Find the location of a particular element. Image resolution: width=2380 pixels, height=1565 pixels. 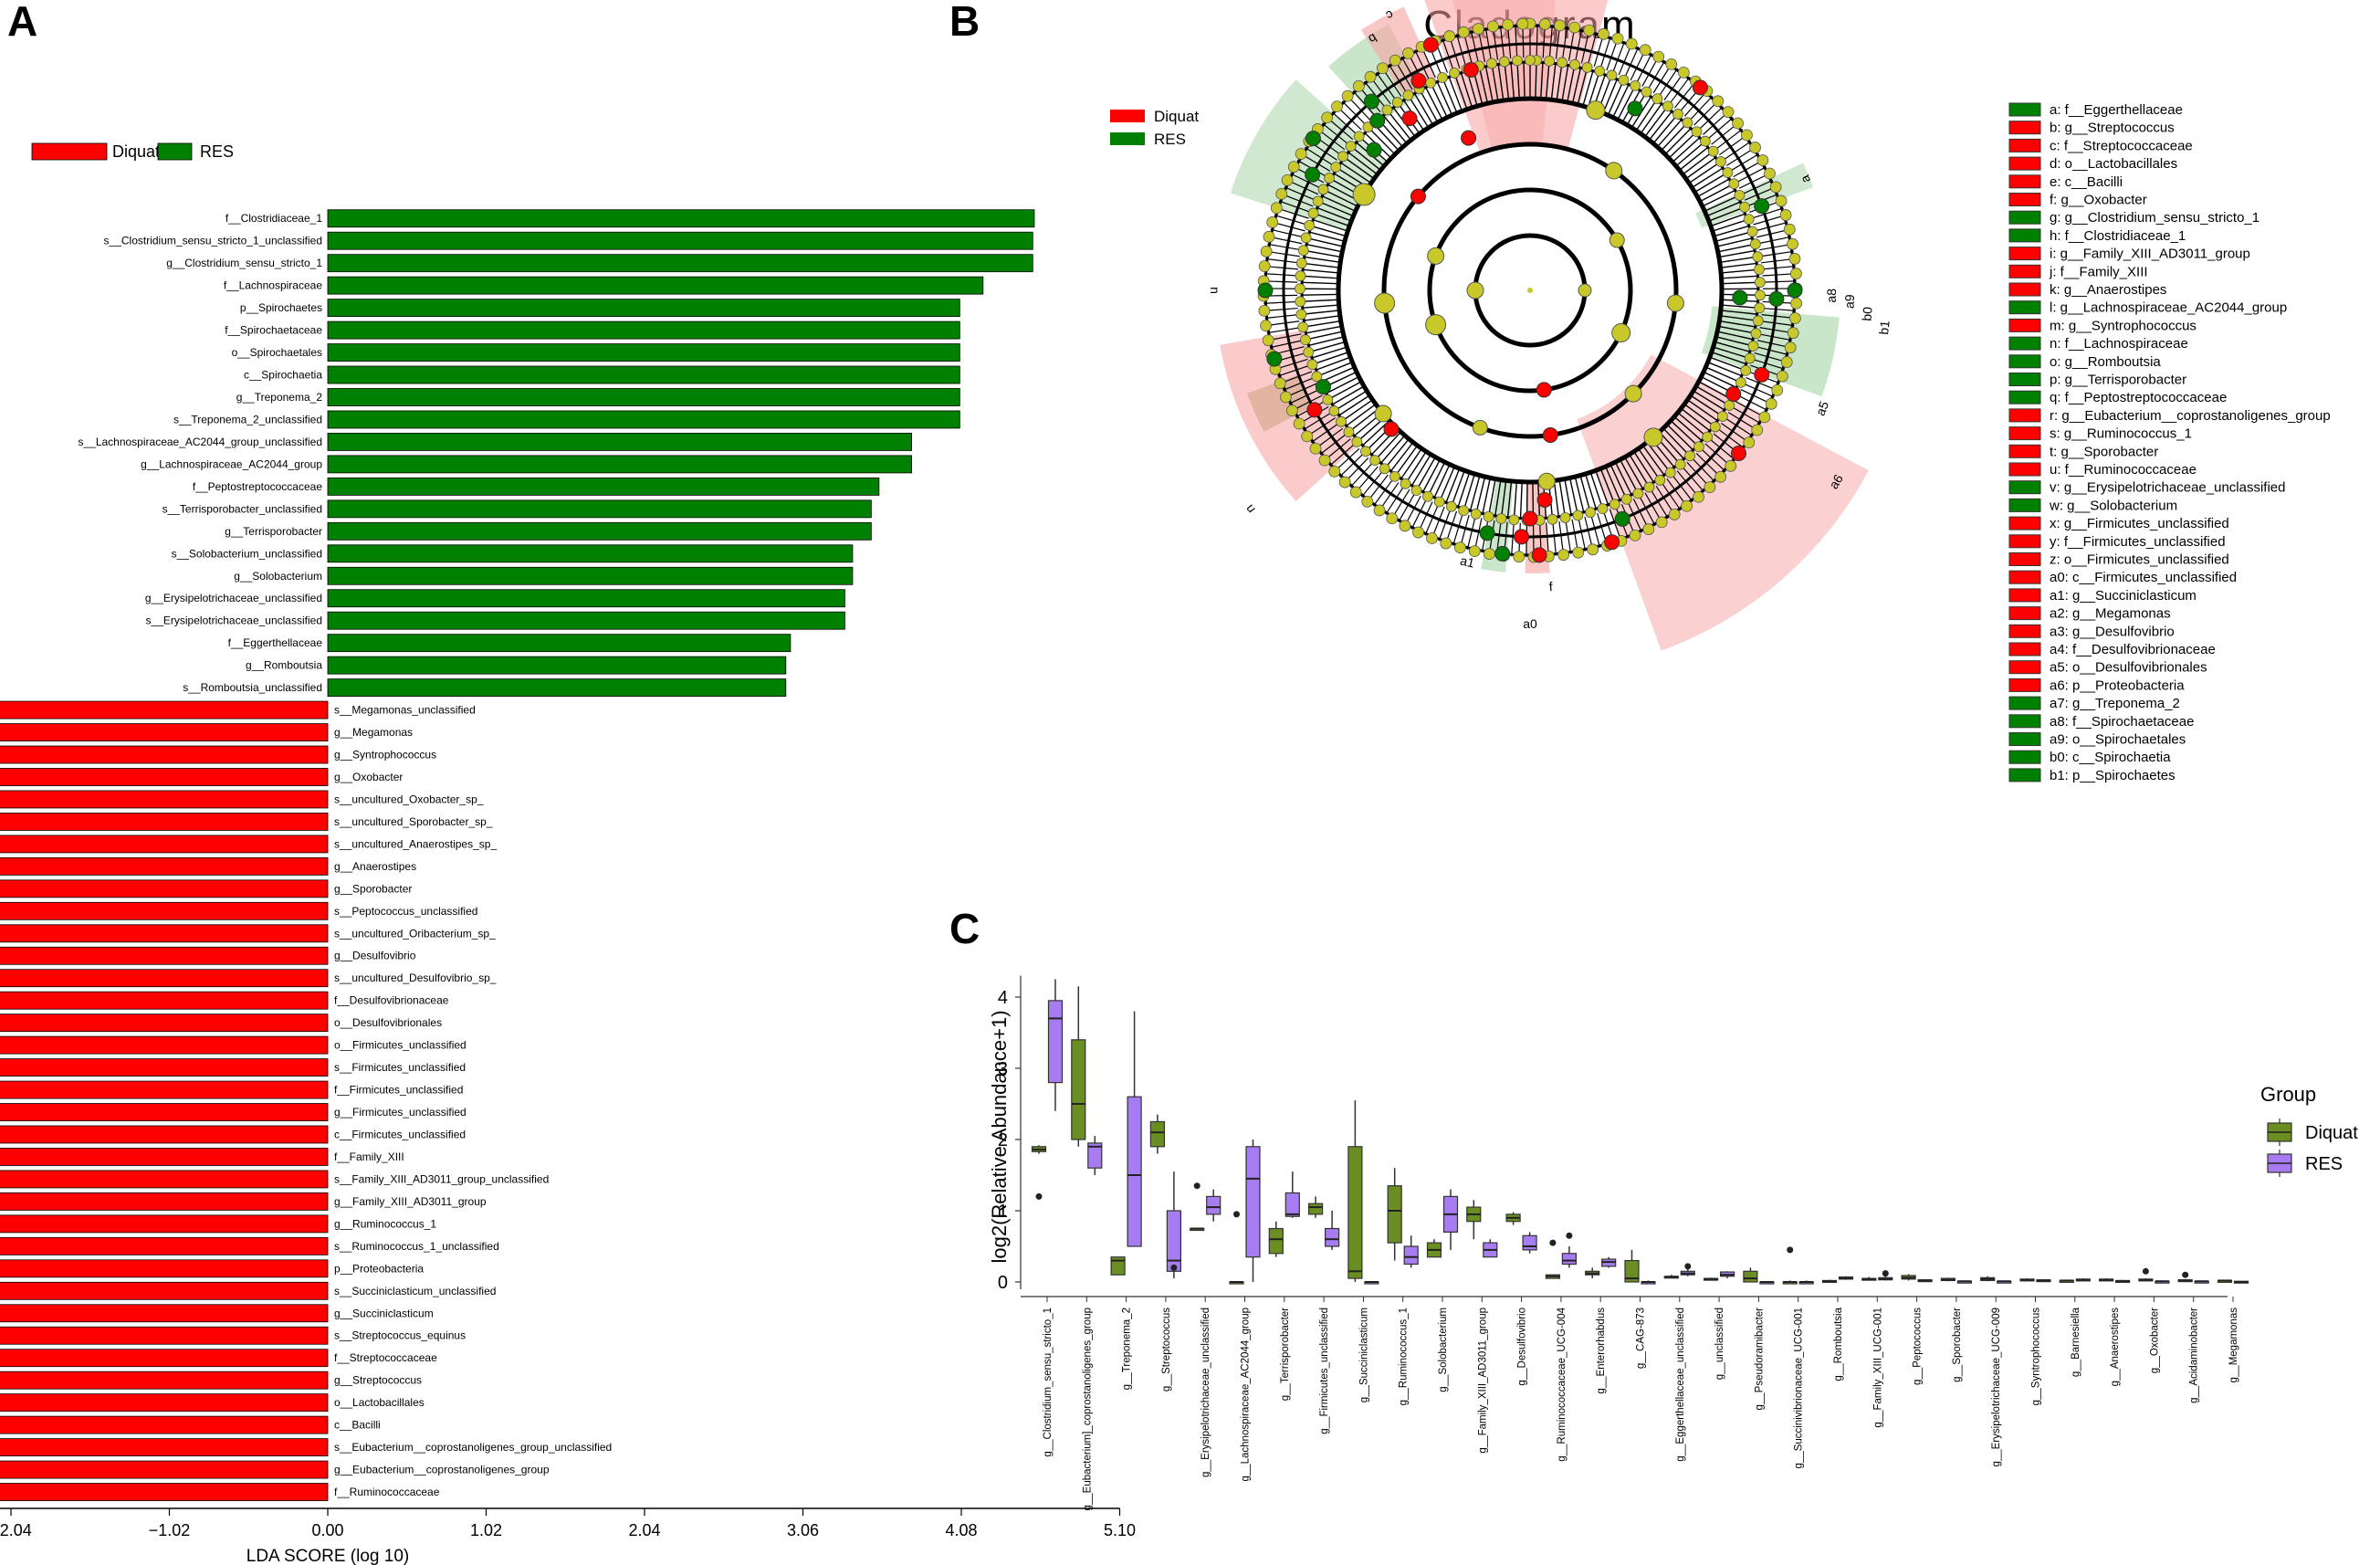

clade-key-label: v: g__Erysipelotrichaceae_unclassified is located at coordinates (2167, 488).